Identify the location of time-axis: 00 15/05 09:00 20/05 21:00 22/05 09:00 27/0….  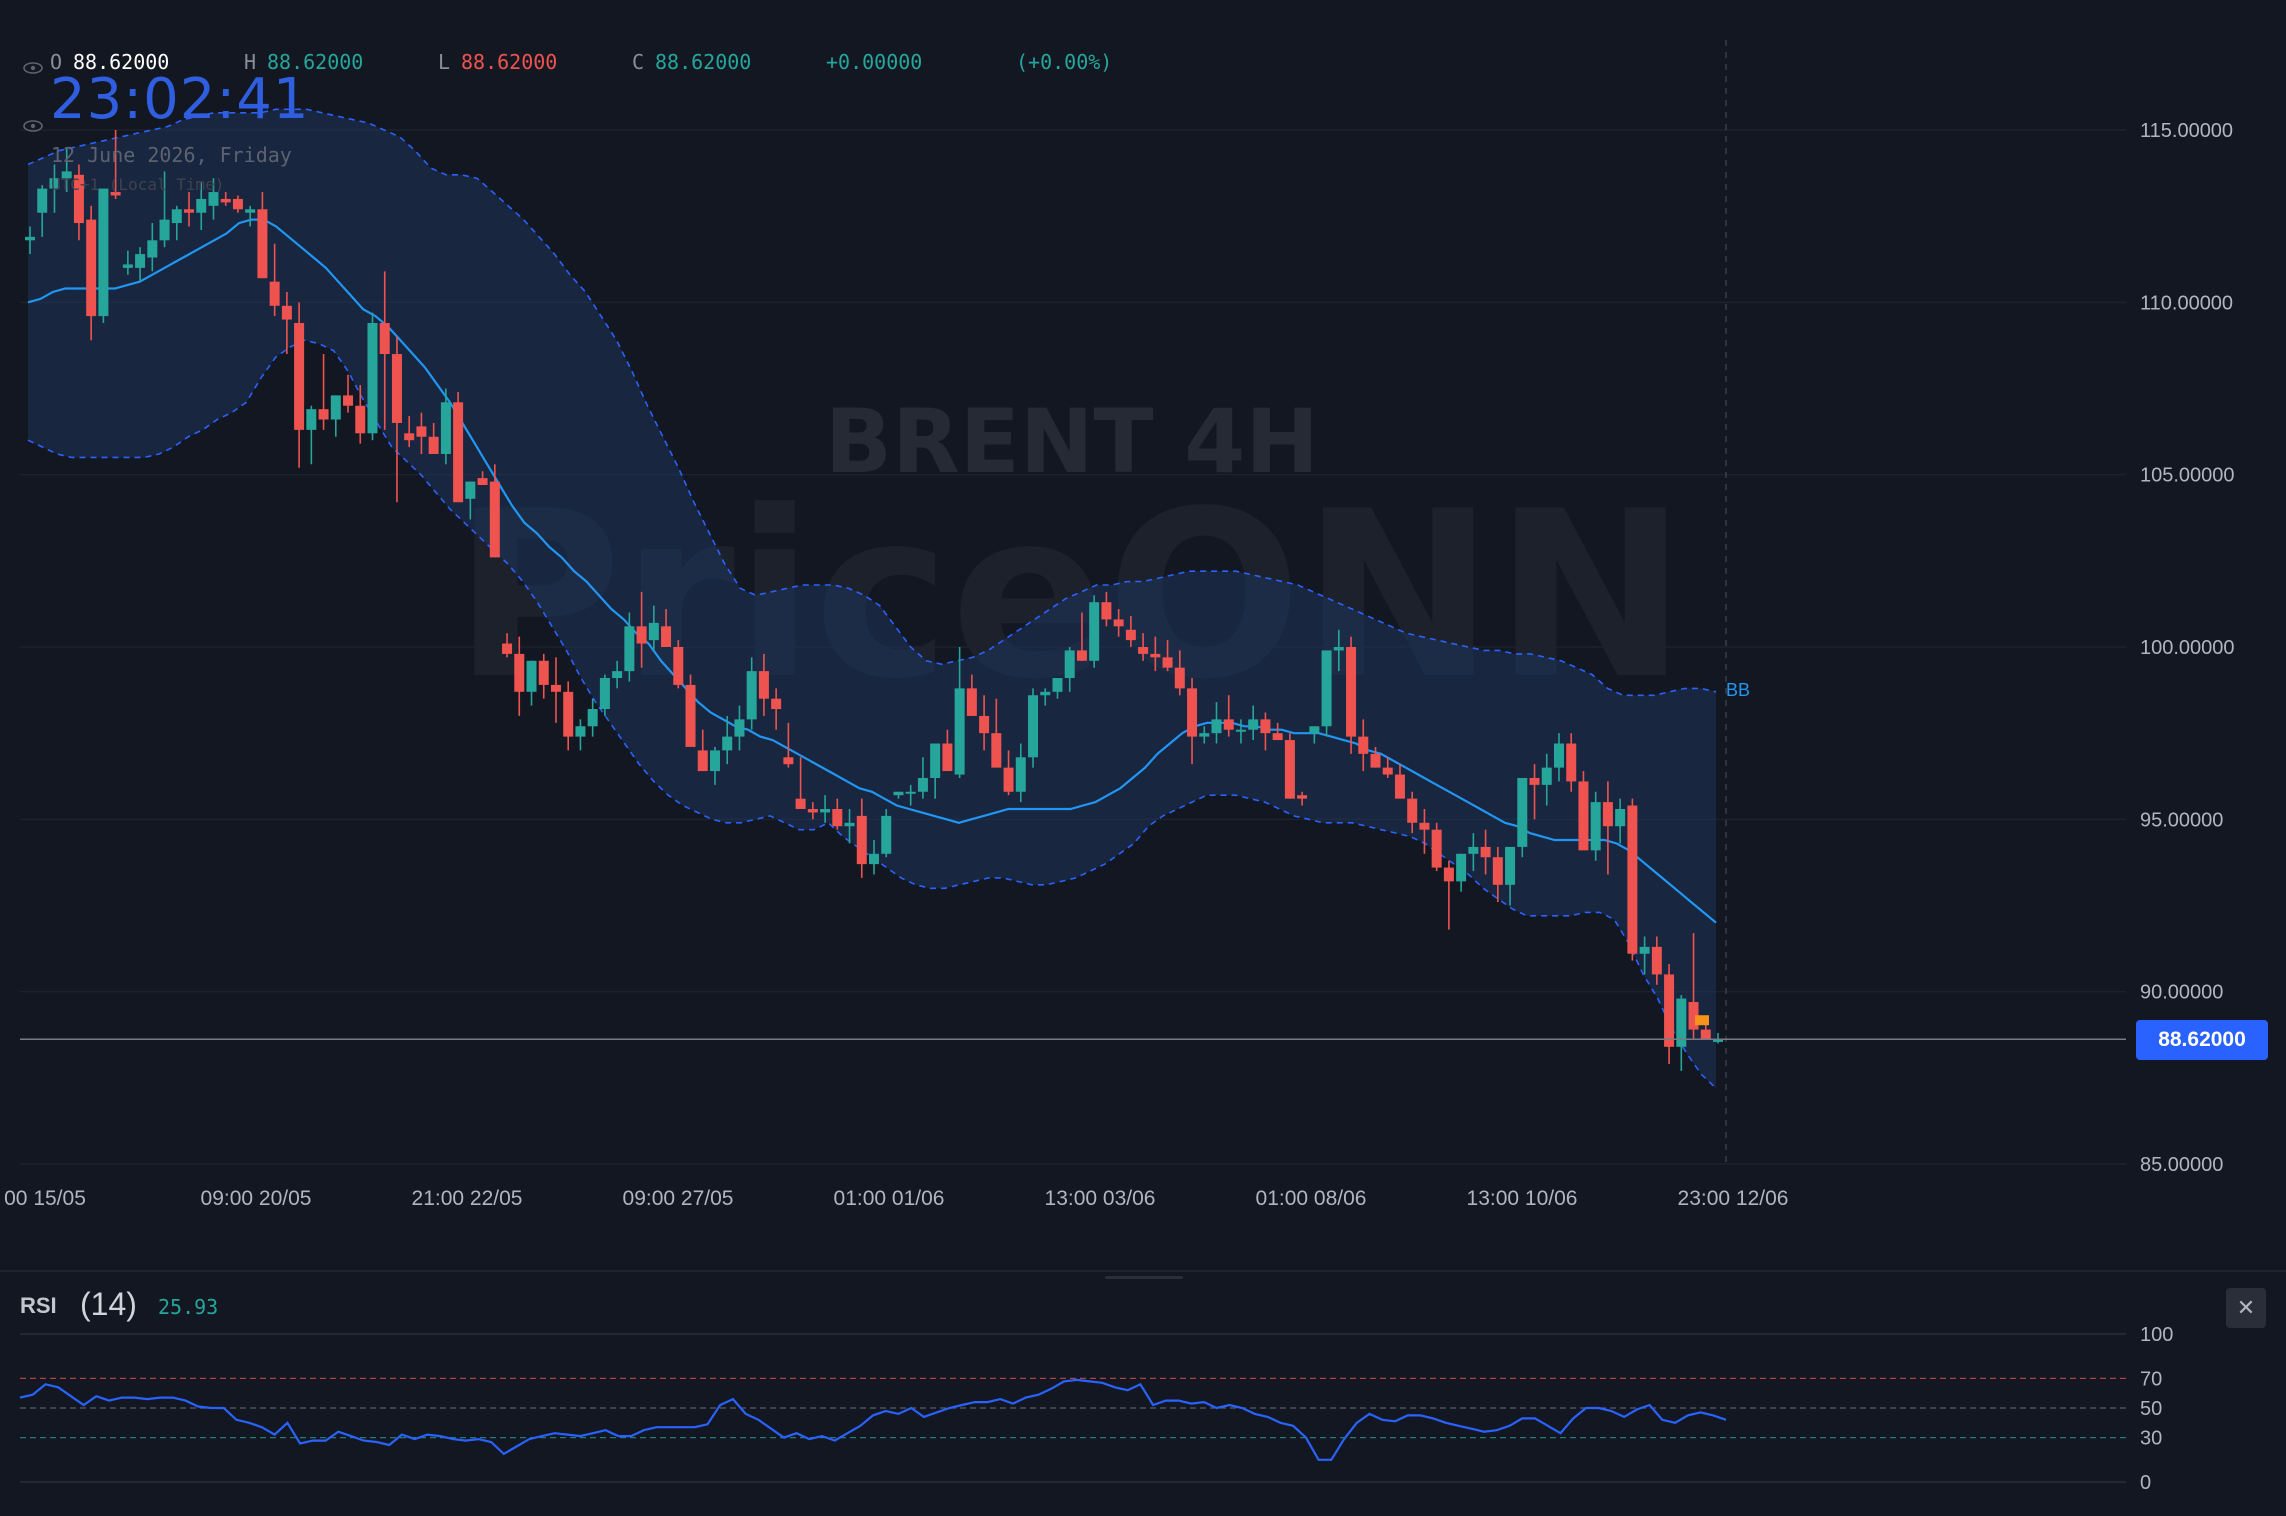
(896, 1198).